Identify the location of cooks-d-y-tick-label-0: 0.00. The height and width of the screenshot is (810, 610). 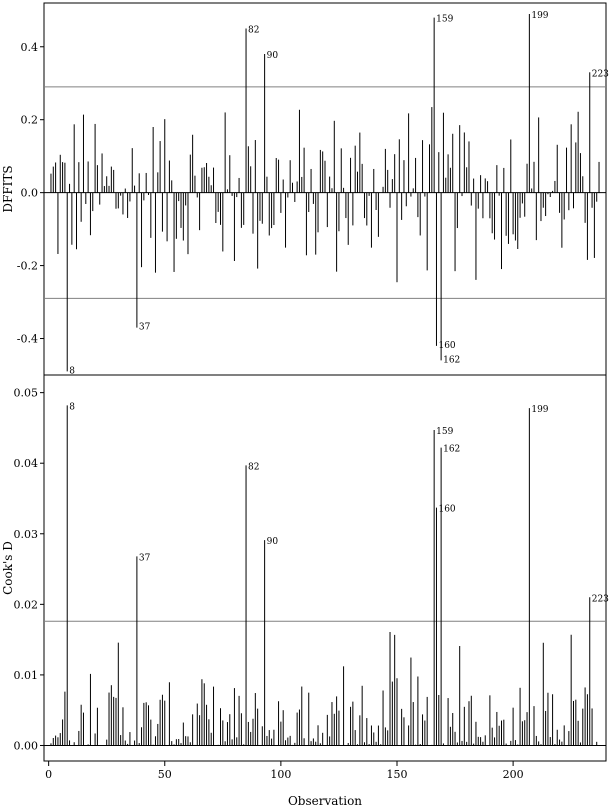
(26, 745).